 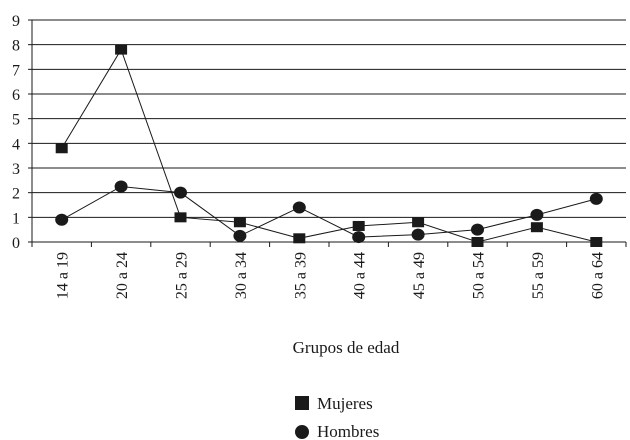 I want to click on y-tick-labels: 0 1 2 3 4 5 6 7 8 9, so click(x=16, y=132).